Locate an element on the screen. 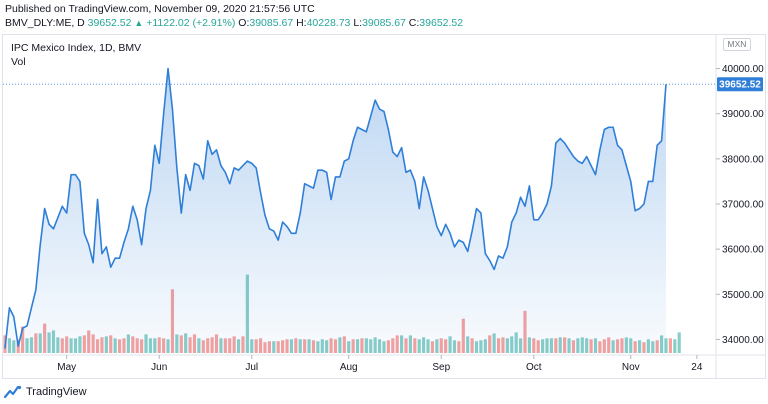 The image size is (768, 404). last-price-badge is located at coordinates (740, 84).